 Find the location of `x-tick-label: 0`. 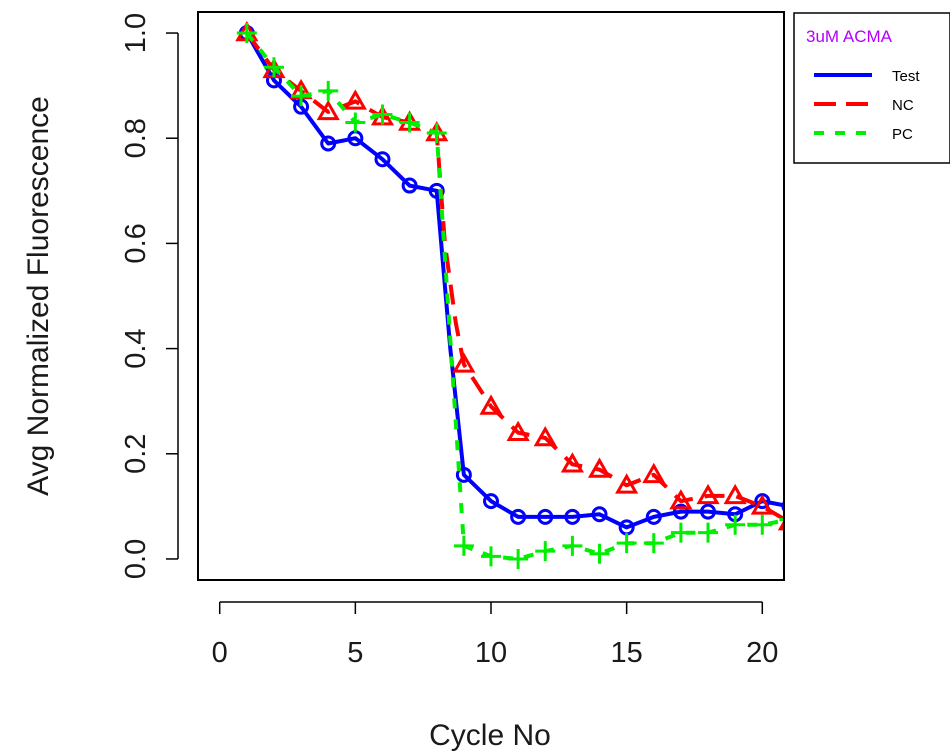

x-tick-label: 0 is located at coordinates (220, 653).